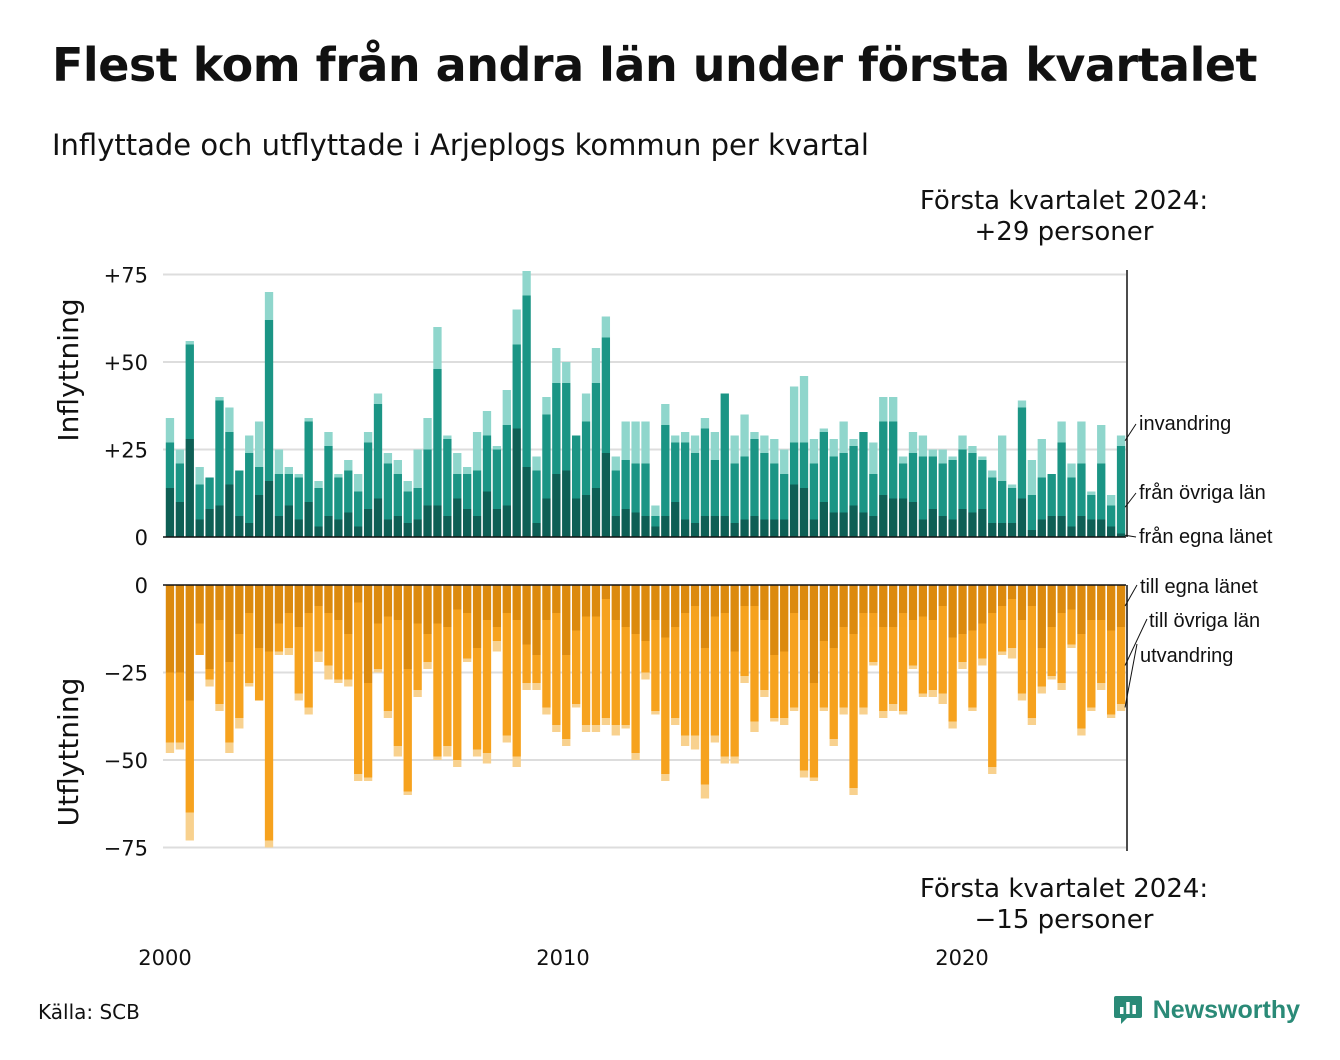 This screenshot has height=1060, width=1340. I want to click on brand-logo: Newsworthy, so click(1206, 1010).